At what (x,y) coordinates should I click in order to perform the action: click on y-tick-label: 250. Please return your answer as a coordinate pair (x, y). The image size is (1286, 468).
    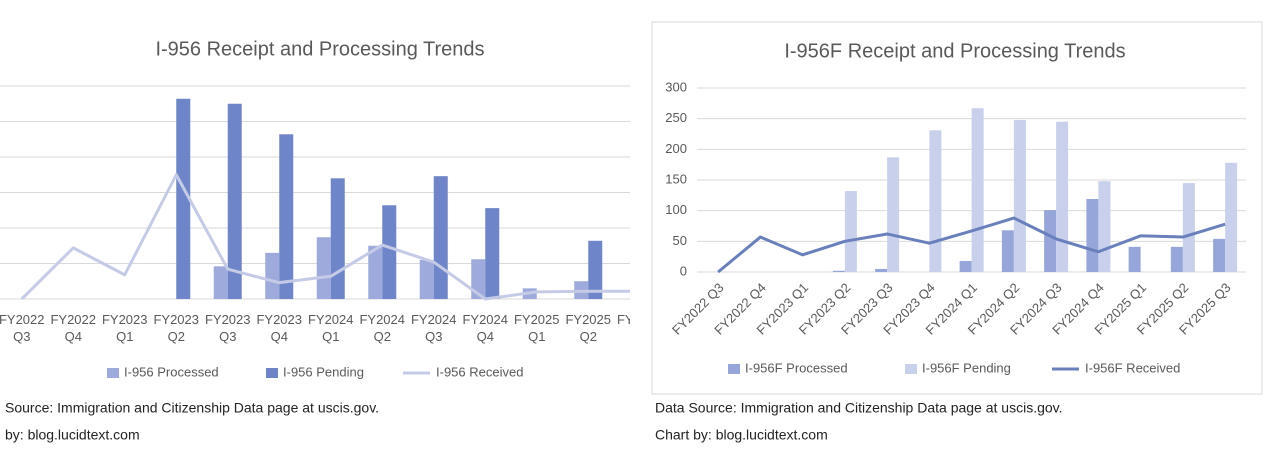
    Looking at the image, I should click on (676, 117).